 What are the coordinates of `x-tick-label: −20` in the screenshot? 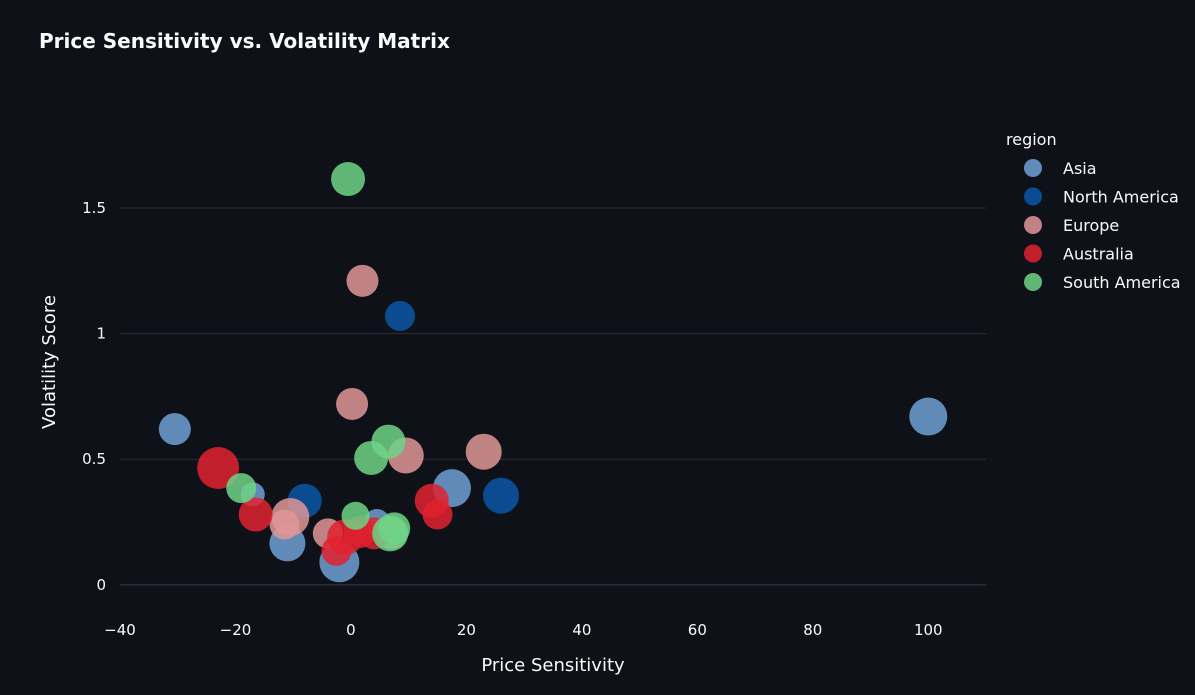 It's located at (236, 630).